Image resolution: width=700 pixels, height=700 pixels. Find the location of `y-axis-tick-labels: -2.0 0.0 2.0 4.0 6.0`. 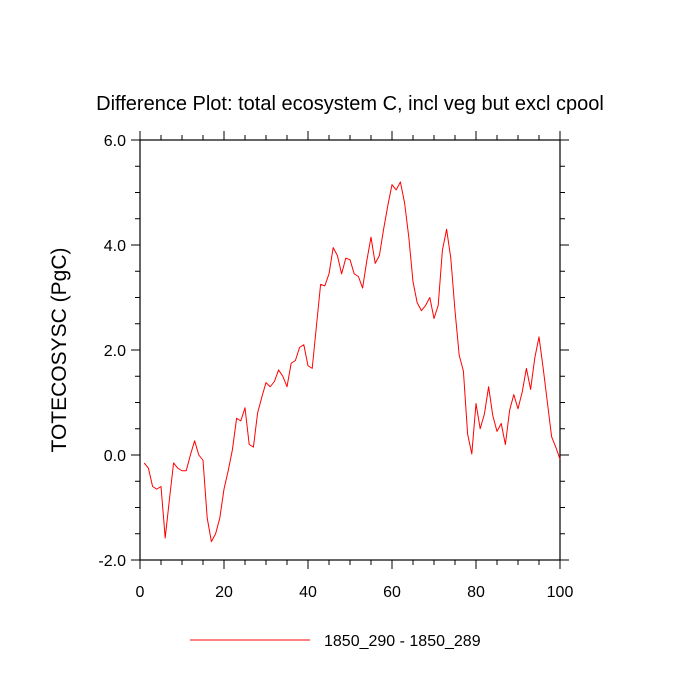

y-axis-tick-labels: -2.0 0.0 2.0 4.0 6.0 is located at coordinates (112, 351).